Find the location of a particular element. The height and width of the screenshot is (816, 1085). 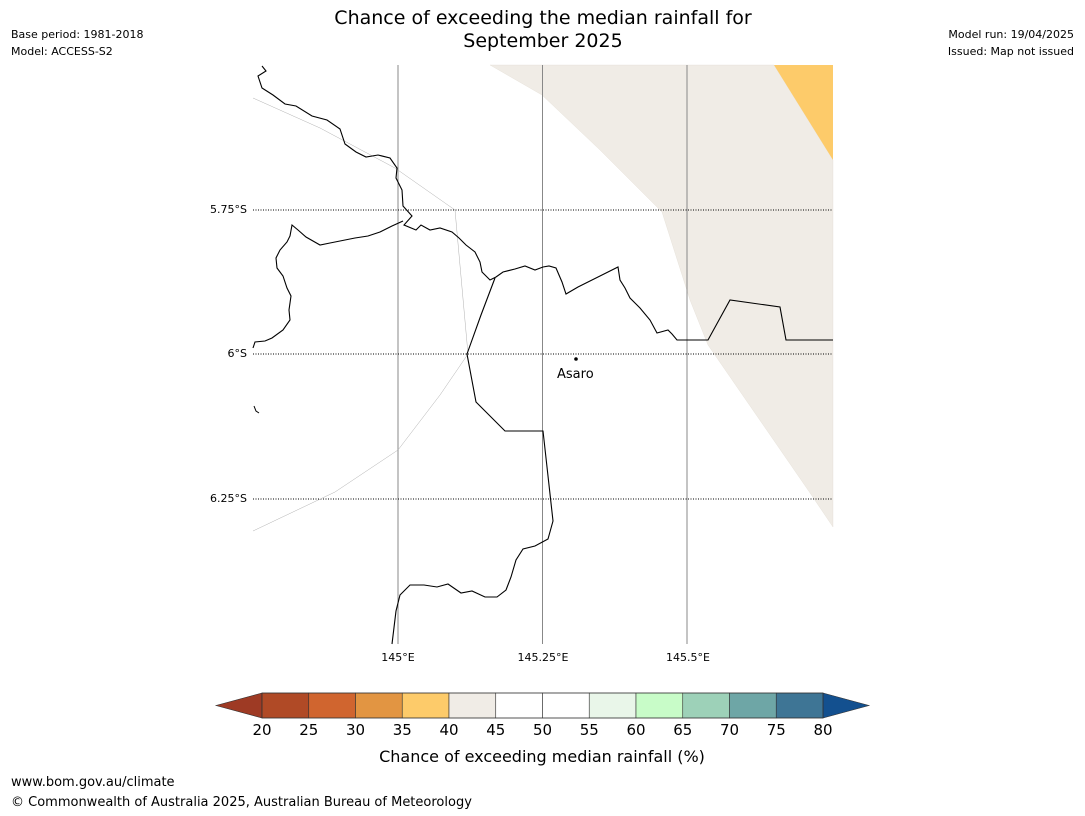

model-info: Base period: 1981-2018 Model: ACCESS-S2 is located at coordinates (77, 43).